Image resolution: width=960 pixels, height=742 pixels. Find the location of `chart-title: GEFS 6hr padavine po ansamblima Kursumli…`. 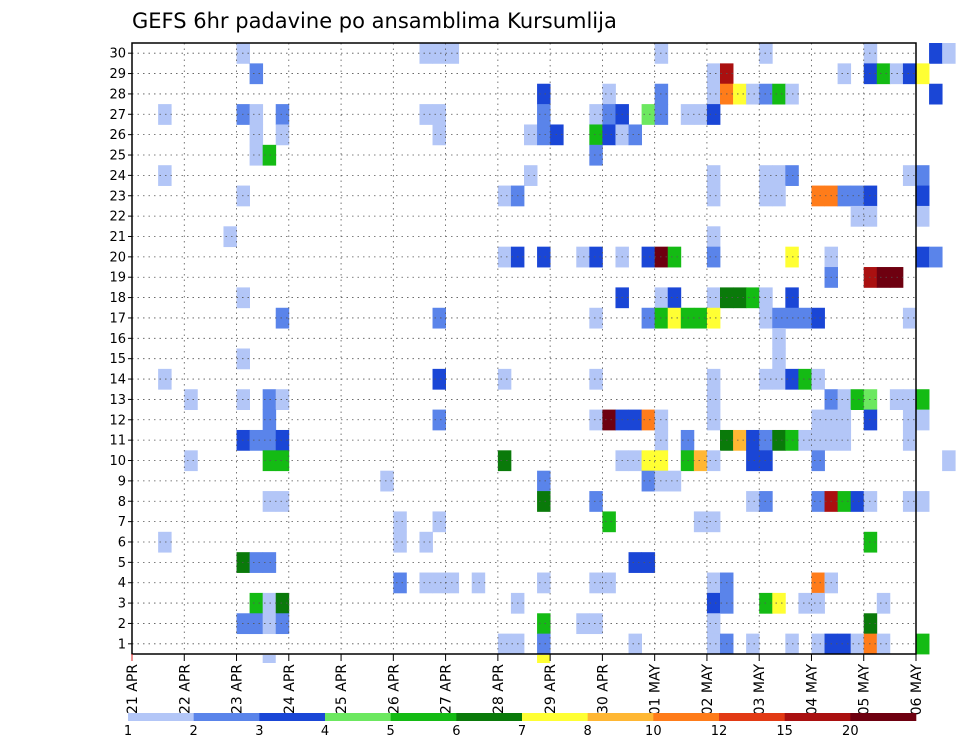

chart-title: GEFS 6hr padavine po ansamblima Kursumli… is located at coordinates (374, 21).